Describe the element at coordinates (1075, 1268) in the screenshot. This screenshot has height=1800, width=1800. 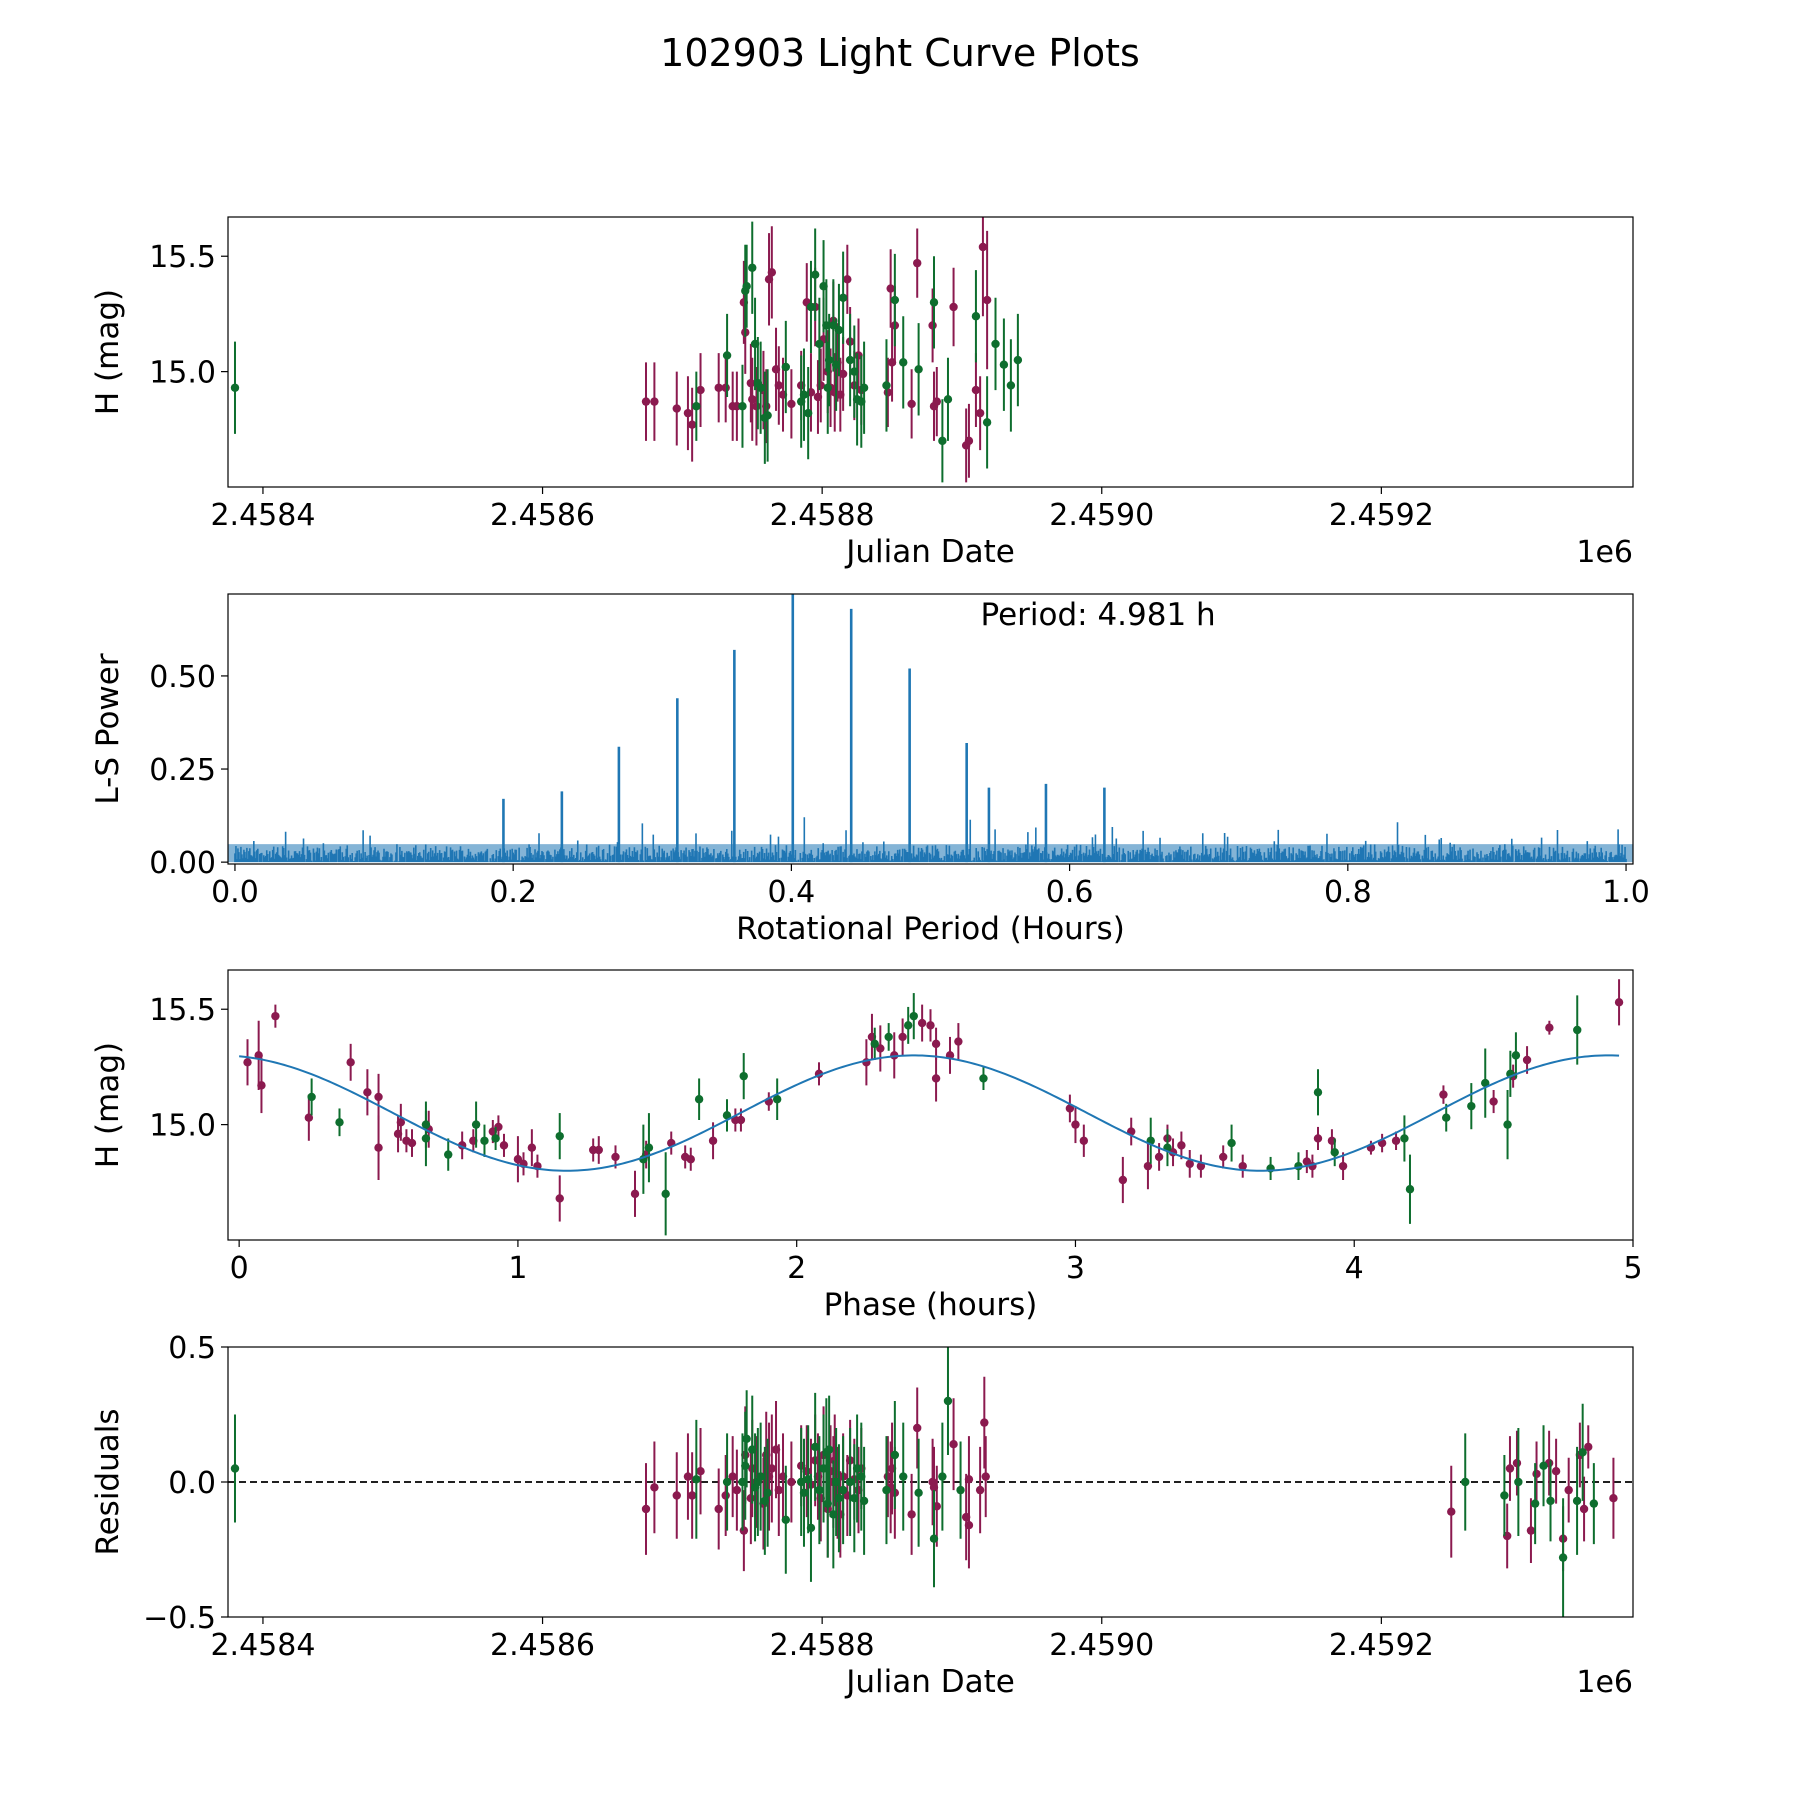
I see `x-tick-label: 3` at that location.